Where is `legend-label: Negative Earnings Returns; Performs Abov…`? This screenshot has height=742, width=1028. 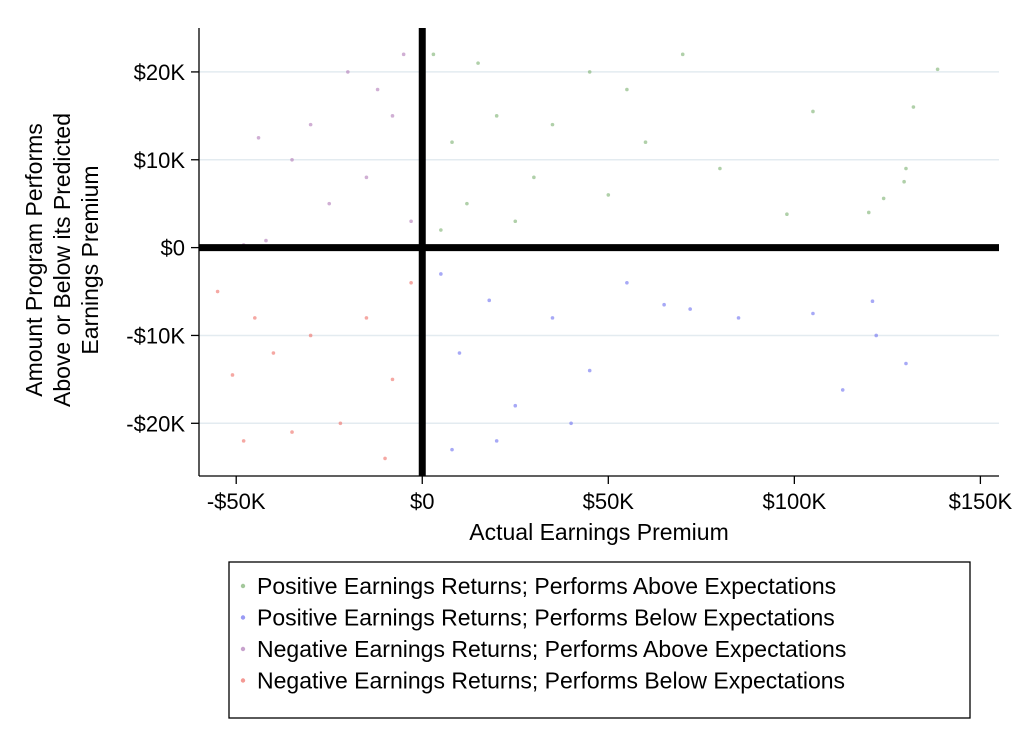
legend-label: Negative Earnings Returns; Performs Abov… is located at coordinates (551, 649).